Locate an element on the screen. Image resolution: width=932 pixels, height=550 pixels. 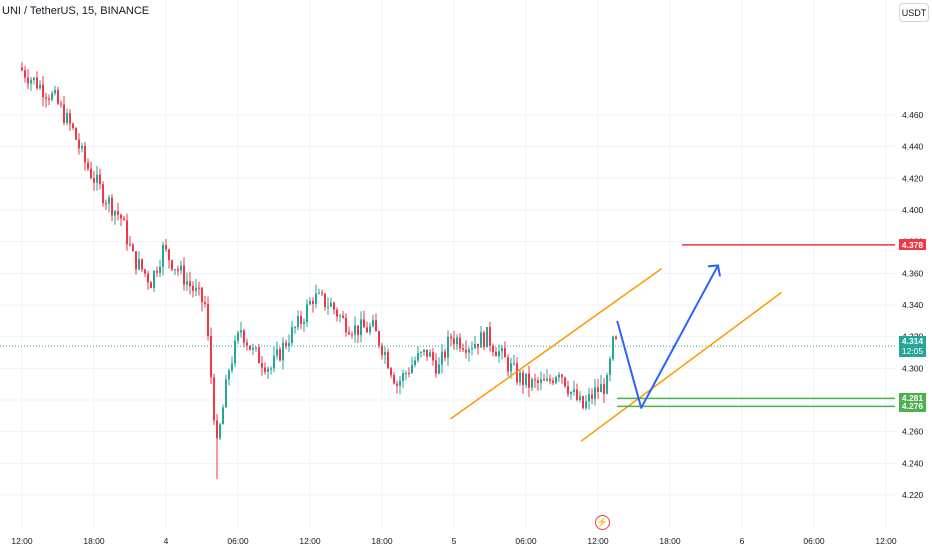
price-tick-label: 4.240 is located at coordinates (913, 463).